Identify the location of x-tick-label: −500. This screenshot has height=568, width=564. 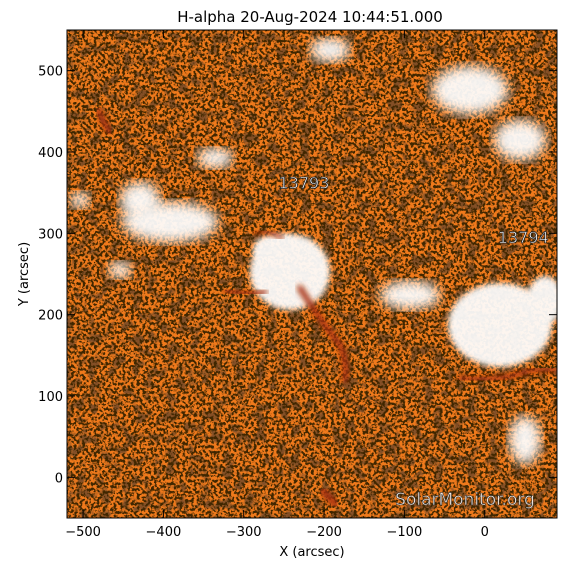
(83, 532).